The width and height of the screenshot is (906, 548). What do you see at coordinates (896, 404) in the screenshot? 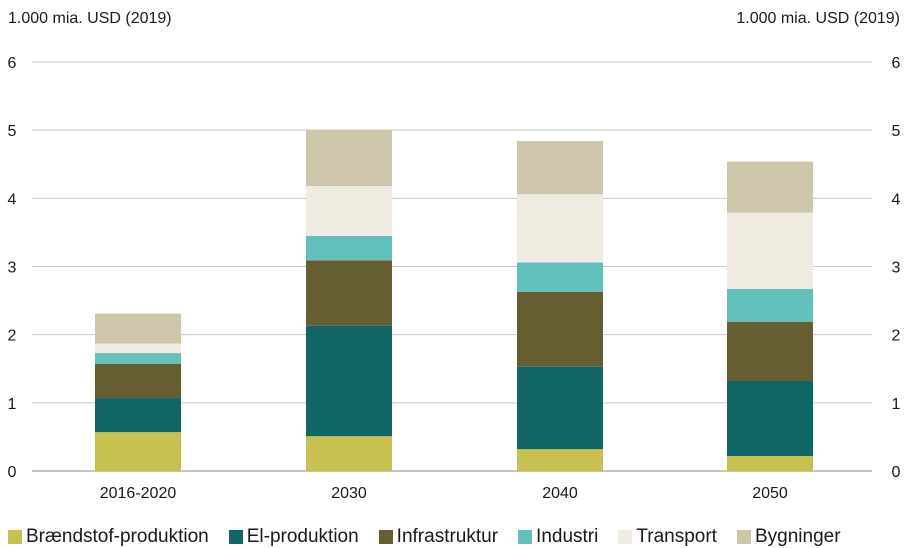
I see `y-tick-label-right: 1` at bounding box center [896, 404].